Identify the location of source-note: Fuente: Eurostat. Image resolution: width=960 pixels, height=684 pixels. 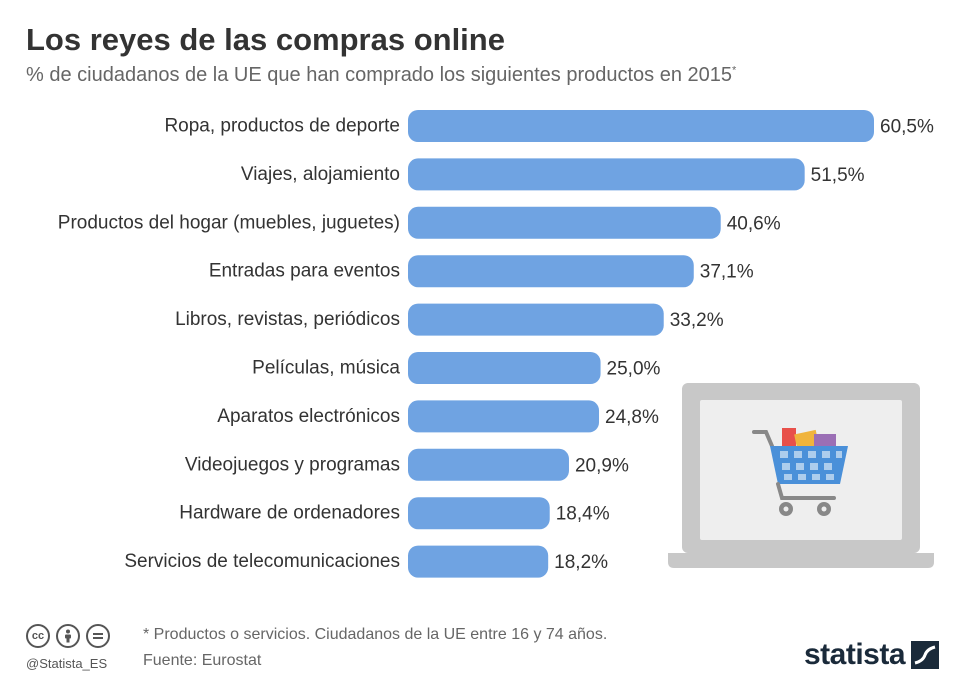
(202, 660).